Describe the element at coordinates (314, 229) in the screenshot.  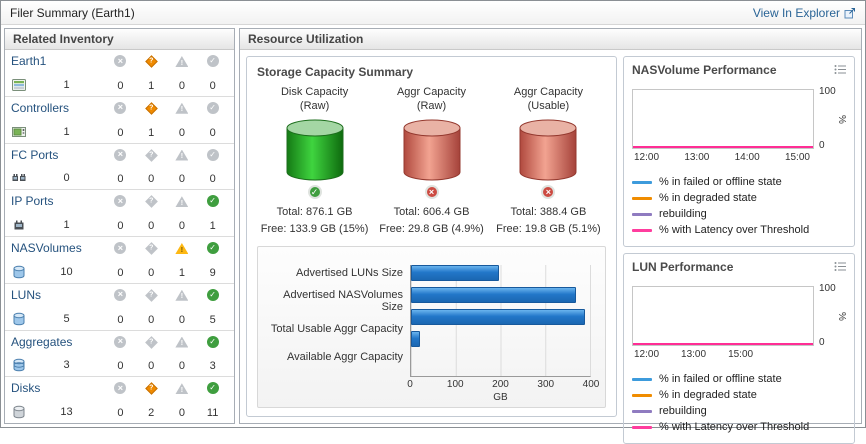
I see `gauge-free: Free: 133.9 GB (15%)` at that location.